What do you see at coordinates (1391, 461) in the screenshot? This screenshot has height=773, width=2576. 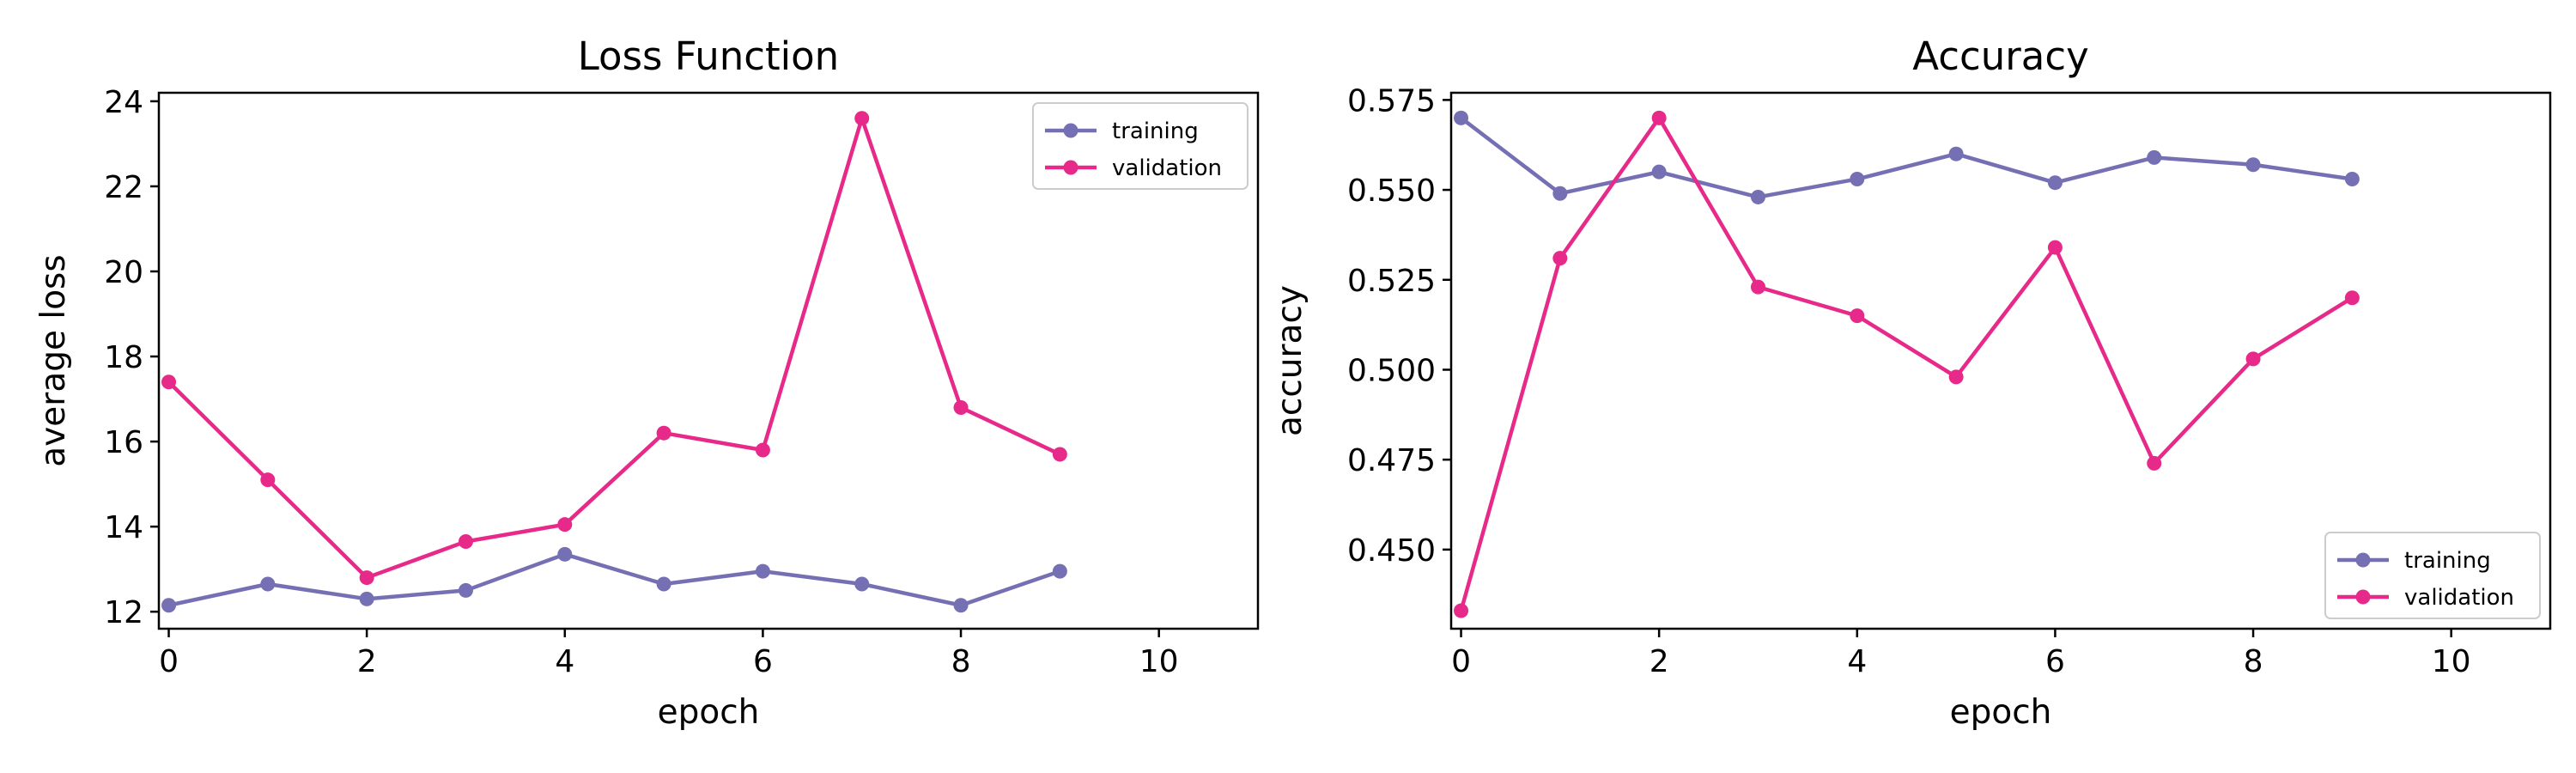 I see `y-tick-label: 0.475` at bounding box center [1391, 461].